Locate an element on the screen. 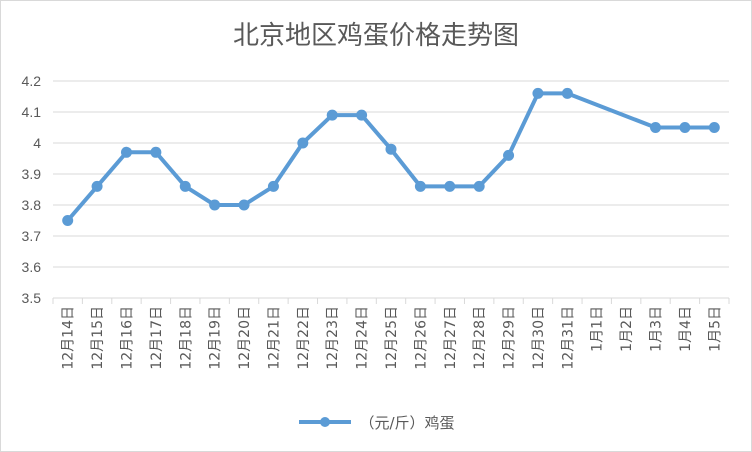  x-tick-label: 12月22日 is located at coordinates (304, 338).